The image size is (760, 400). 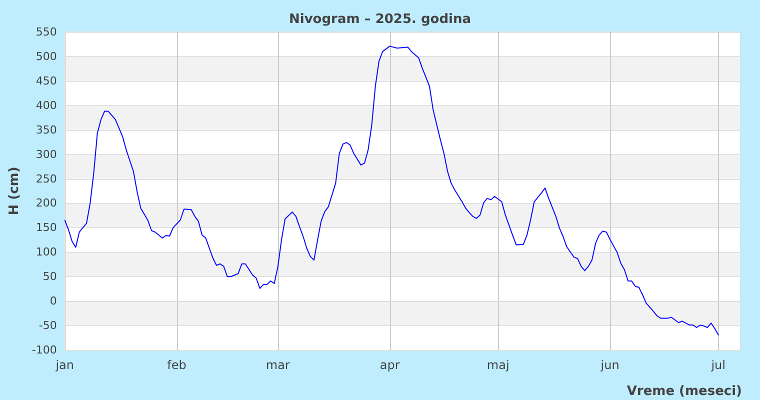 I want to click on y-tick-label: 0, so click(x=53, y=301).